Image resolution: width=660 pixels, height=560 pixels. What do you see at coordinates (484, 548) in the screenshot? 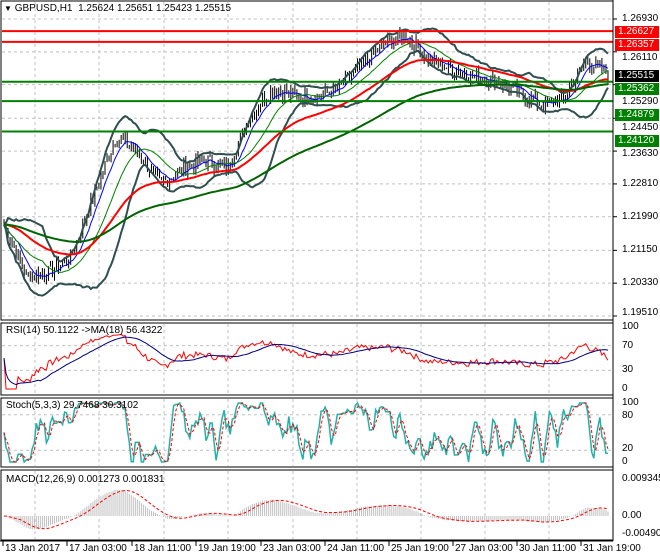
I see `time-label: 27 Jan 03:00` at bounding box center [484, 548].